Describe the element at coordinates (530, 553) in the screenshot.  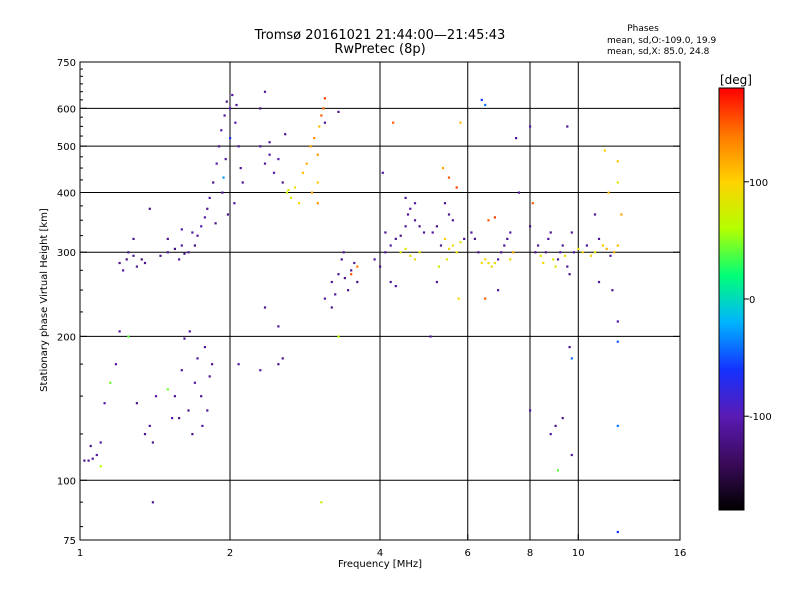
I see `x-tick-label: 8` at that location.